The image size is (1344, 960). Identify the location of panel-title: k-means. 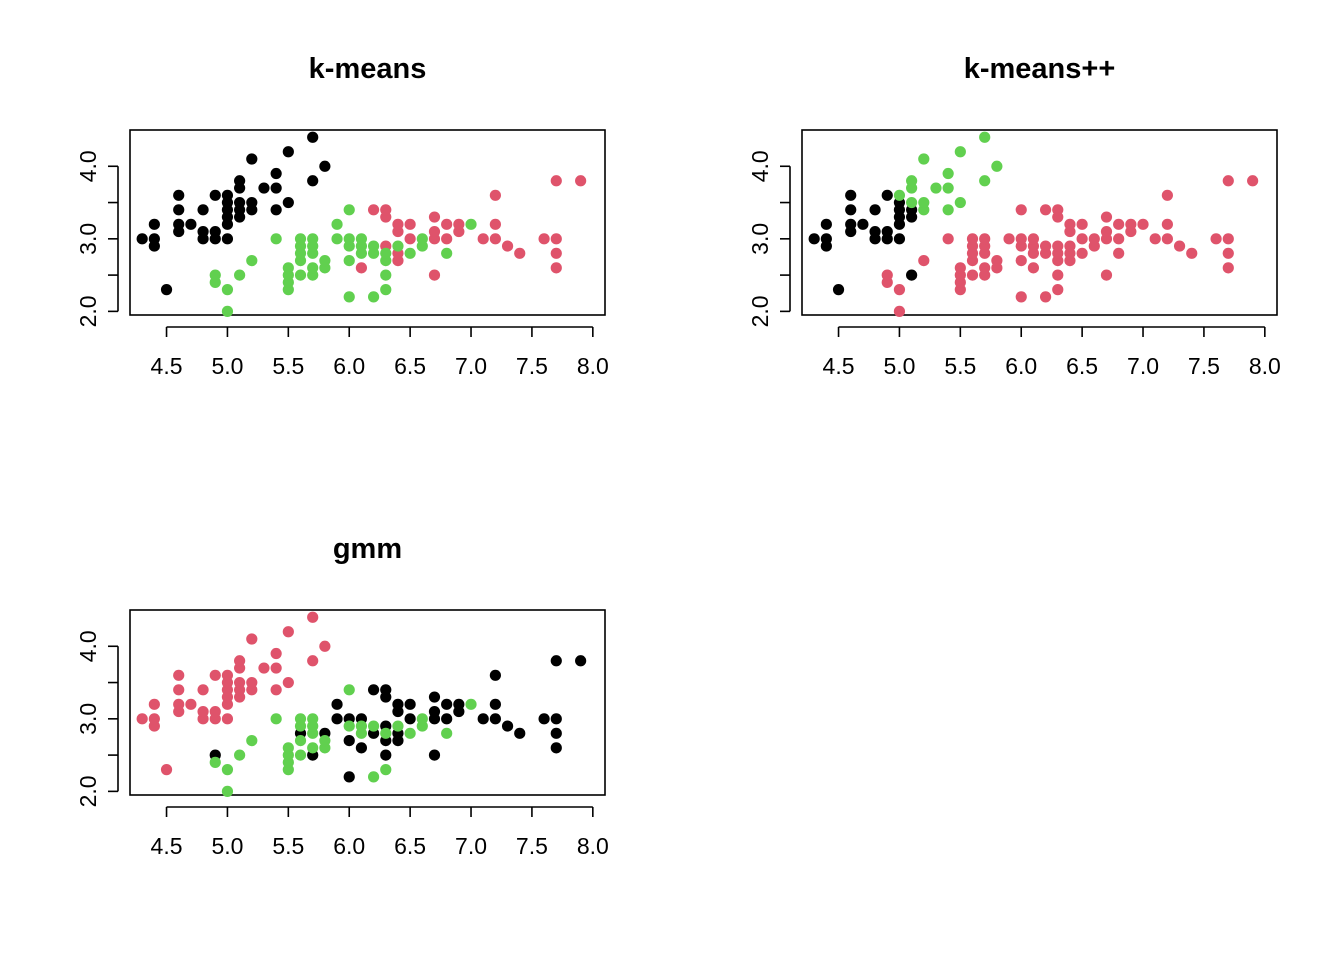
(368, 69).